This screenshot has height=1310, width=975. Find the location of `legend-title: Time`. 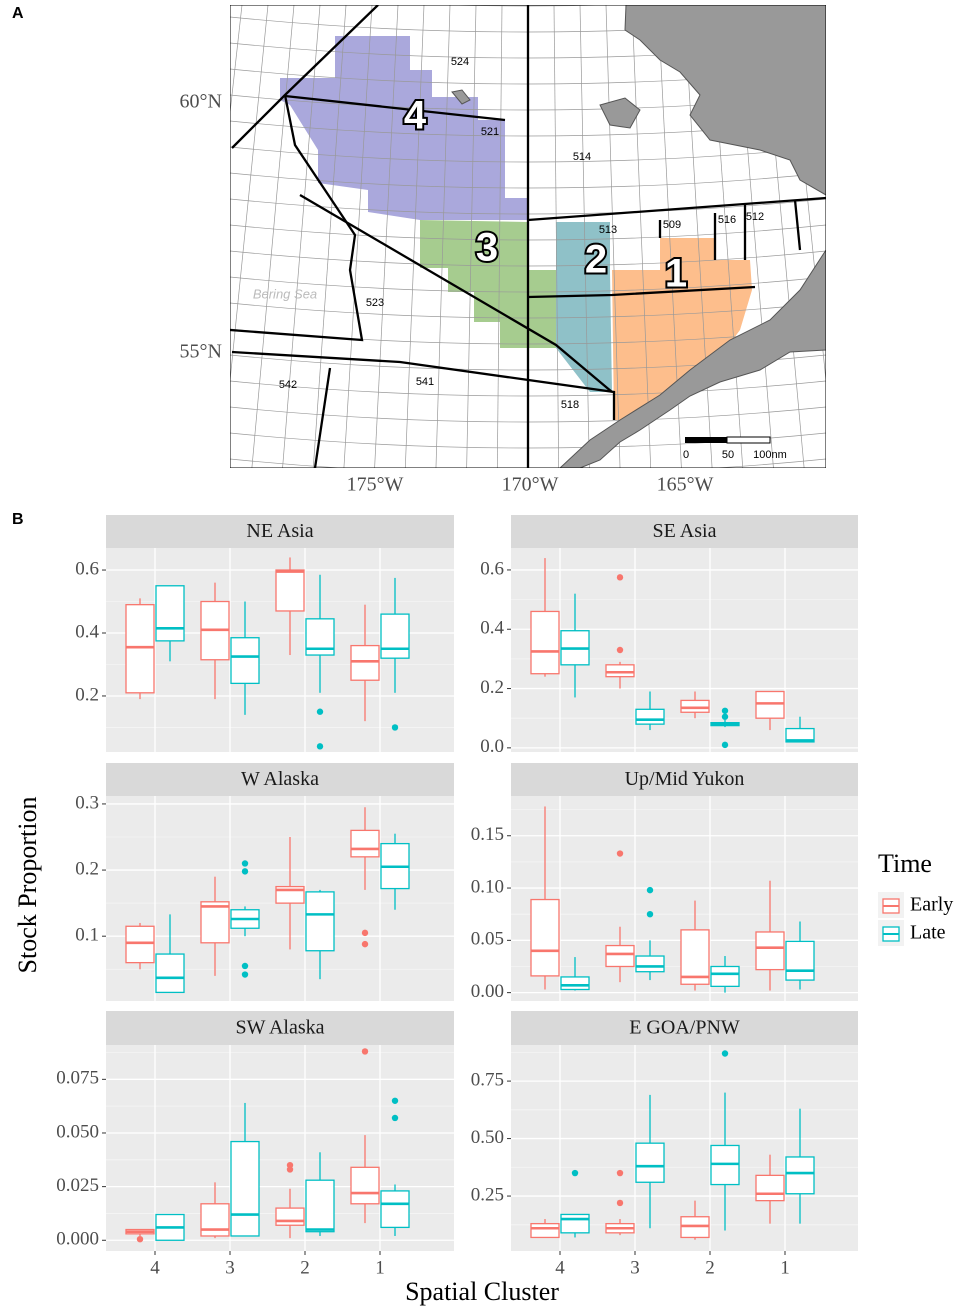

legend-title: Time is located at coordinates (905, 863).